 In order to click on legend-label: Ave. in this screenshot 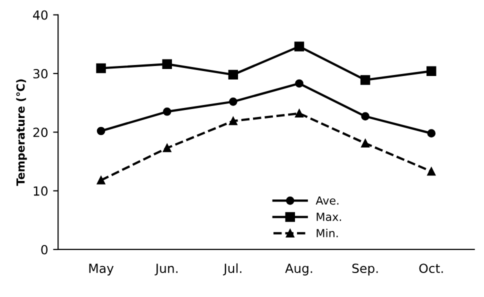, I will do `click(327, 200)`.